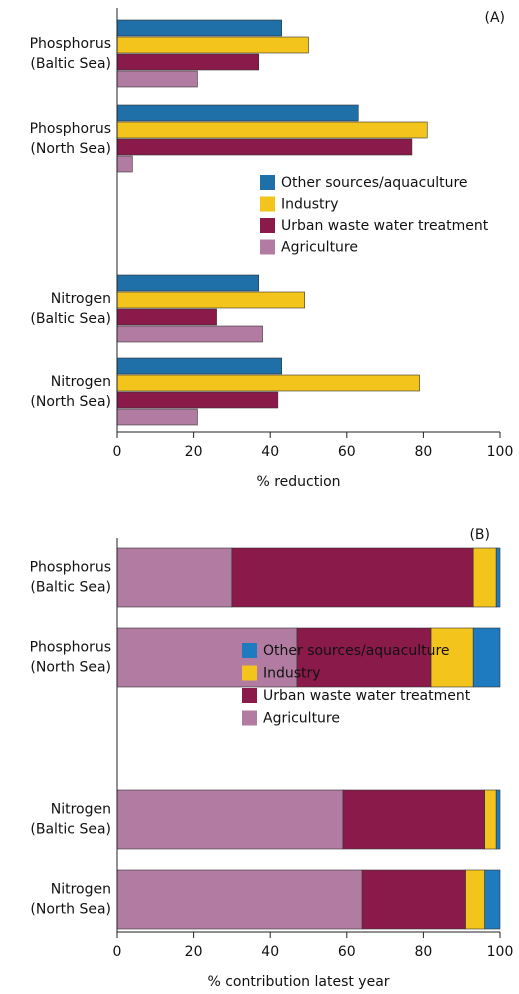  What do you see at coordinates (298, 982) in the screenshot?
I see `x-axis-label: % contribution latest year` at bounding box center [298, 982].